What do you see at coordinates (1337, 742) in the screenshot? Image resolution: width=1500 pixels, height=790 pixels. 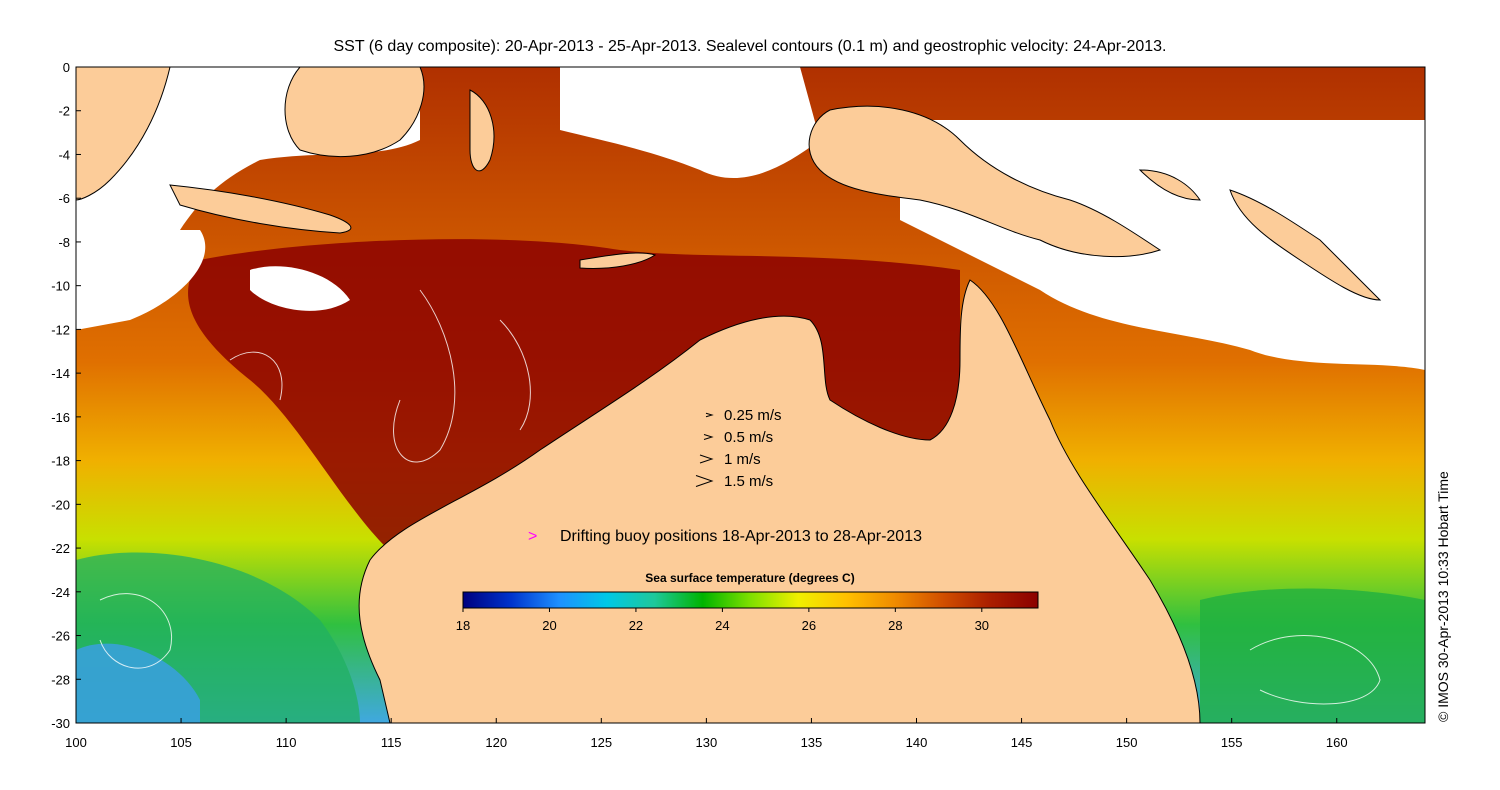 I see `x-tick-label: 160` at bounding box center [1337, 742].